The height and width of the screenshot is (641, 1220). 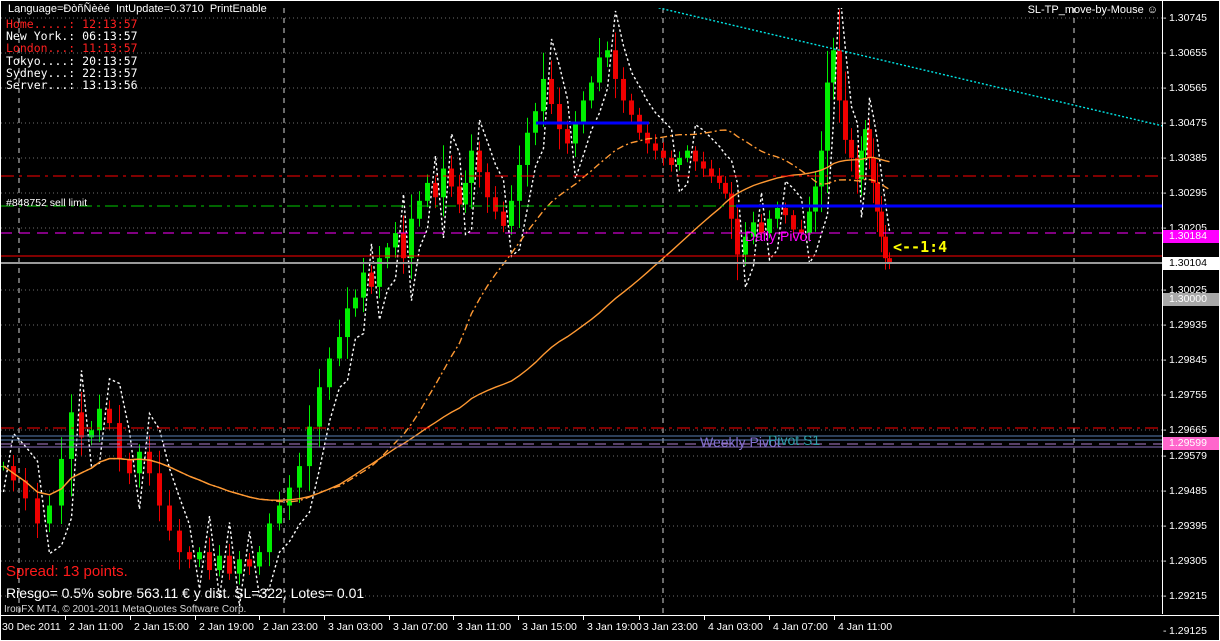 What do you see at coordinates (1185, 456) in the screenshot?
I see `price-tick: -1.29579` at bounding box center [1185, 456].